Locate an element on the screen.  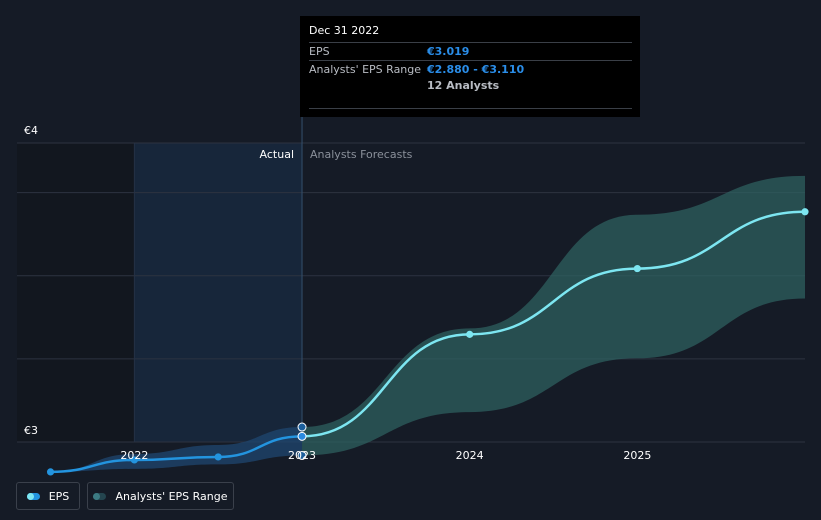
tooltip-analysts-row: 12 Analysts is located at coordinates (470, 86).